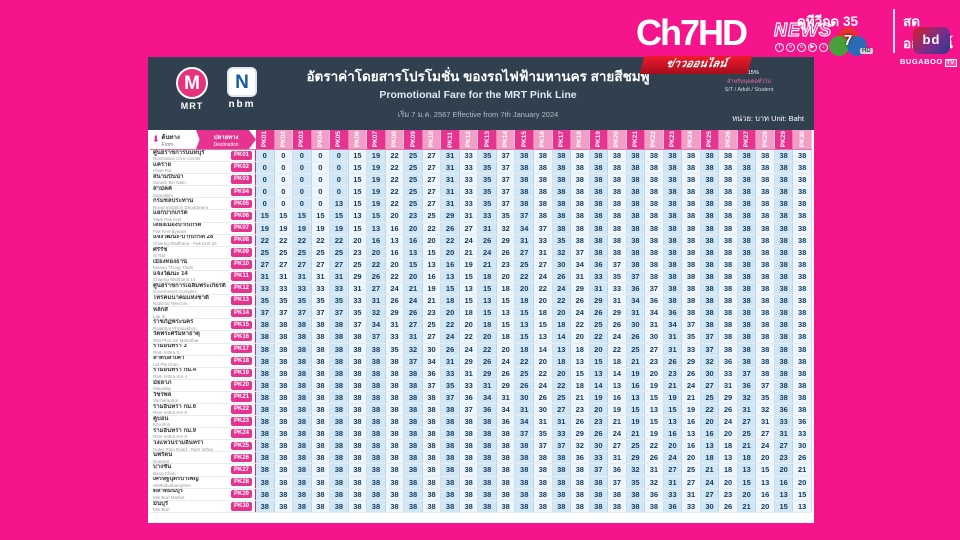 The width and height of the screenshot is (960, 540). I want to click on fare-cell-PK19-PK27: 37, so click(747, 373).